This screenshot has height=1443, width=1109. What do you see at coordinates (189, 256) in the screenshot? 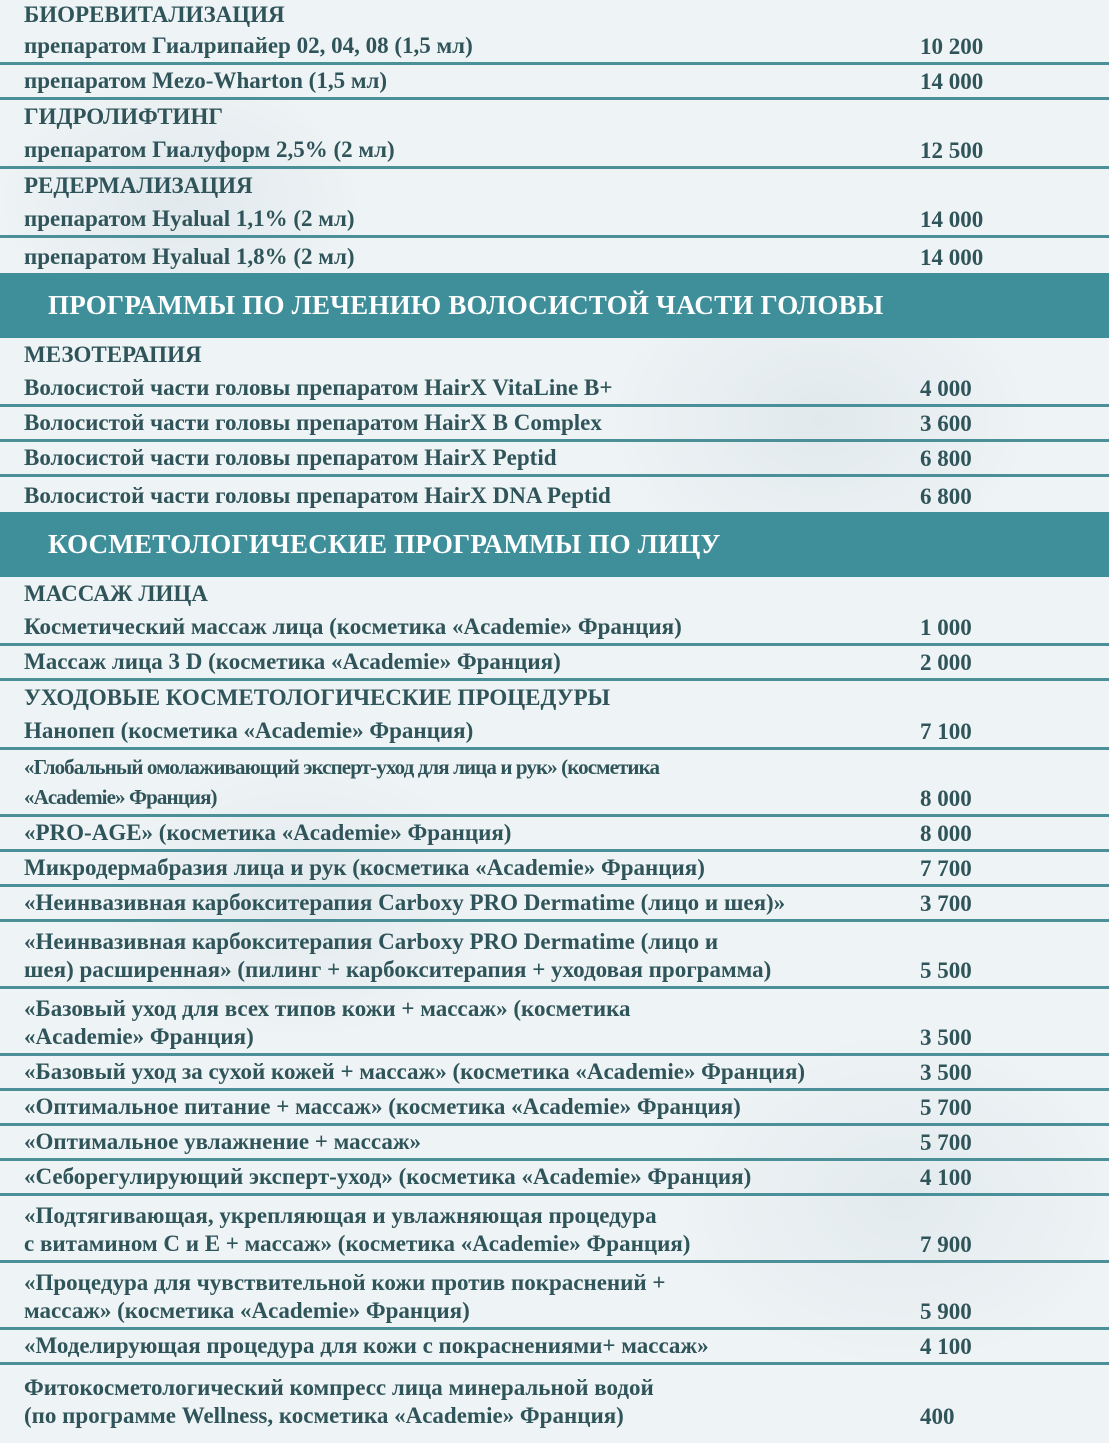
I see `service-name: препаратом Hyalual 1,8% (2 мл)` at bounding box center [189, 256].